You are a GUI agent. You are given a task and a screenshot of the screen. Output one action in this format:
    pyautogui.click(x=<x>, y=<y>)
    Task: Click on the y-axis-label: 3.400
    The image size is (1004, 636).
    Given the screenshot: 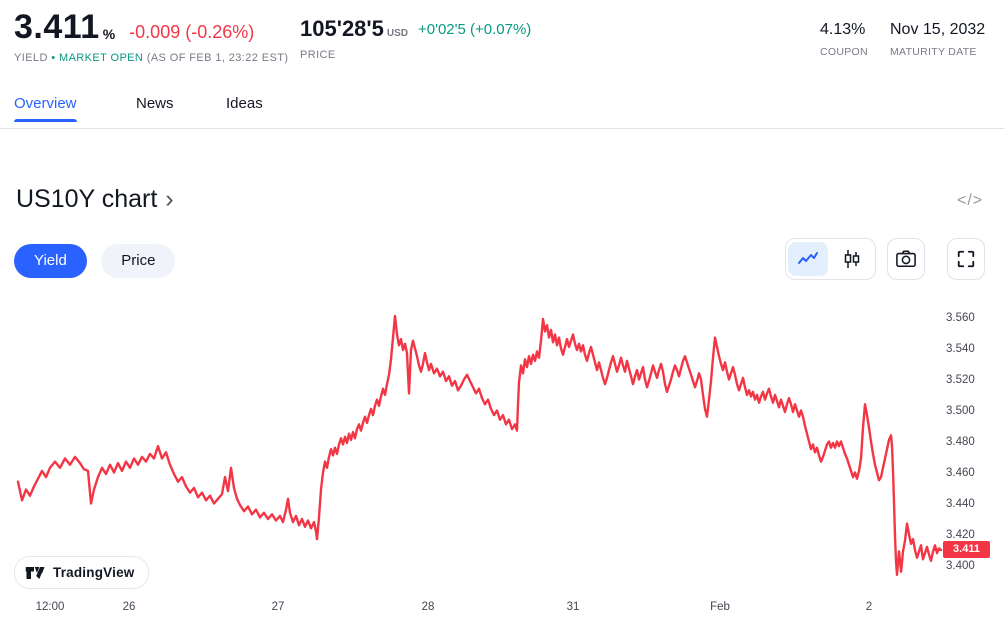 What is the action you would take?
    pyautogui.click(x=960, y=566)
    